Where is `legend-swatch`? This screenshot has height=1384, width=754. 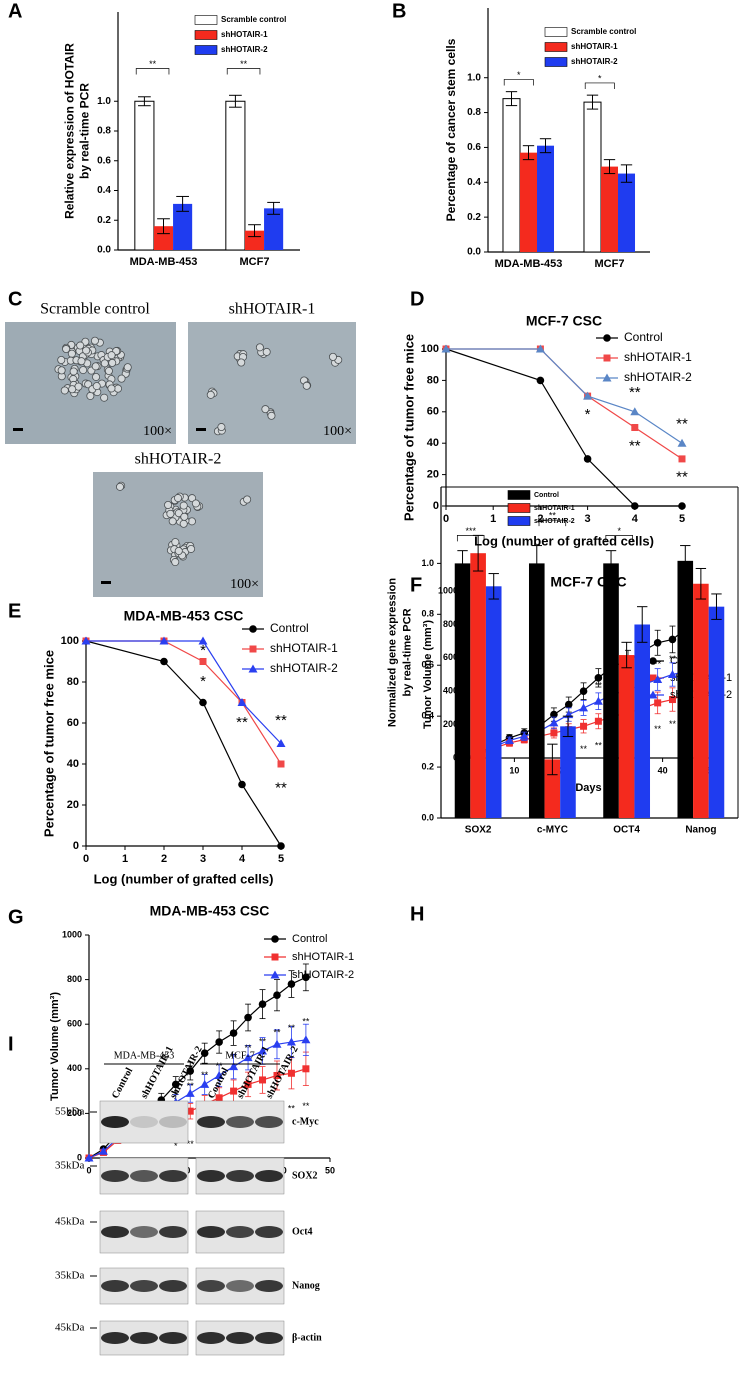
legend-swatch is located at coordinates (206, 50).